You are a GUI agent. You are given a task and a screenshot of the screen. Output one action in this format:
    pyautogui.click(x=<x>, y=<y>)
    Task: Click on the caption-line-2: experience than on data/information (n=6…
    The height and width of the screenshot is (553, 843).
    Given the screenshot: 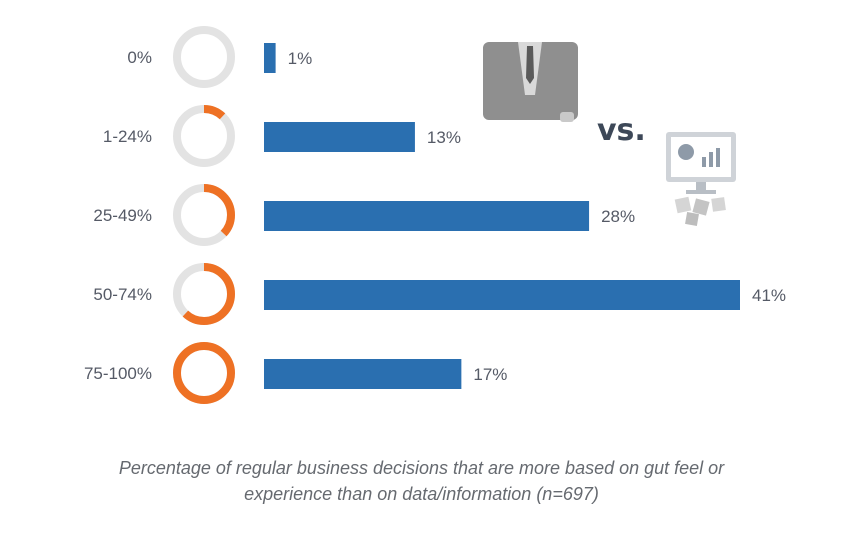 What is the action you would take?
    pyautogui.click(x=421, y=494)
    